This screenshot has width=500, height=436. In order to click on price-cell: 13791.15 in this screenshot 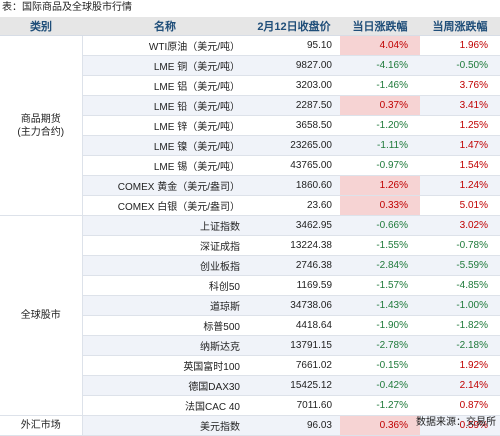, I will do `click(294, 345)`.